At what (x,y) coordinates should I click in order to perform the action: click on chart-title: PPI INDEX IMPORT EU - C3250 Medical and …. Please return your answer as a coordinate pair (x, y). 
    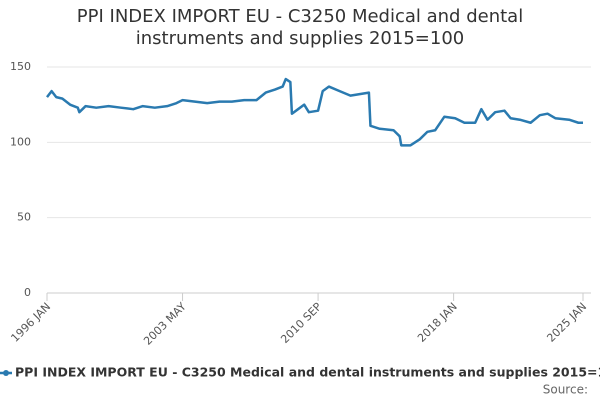
    Looking at the image, I should click on (300, 27).